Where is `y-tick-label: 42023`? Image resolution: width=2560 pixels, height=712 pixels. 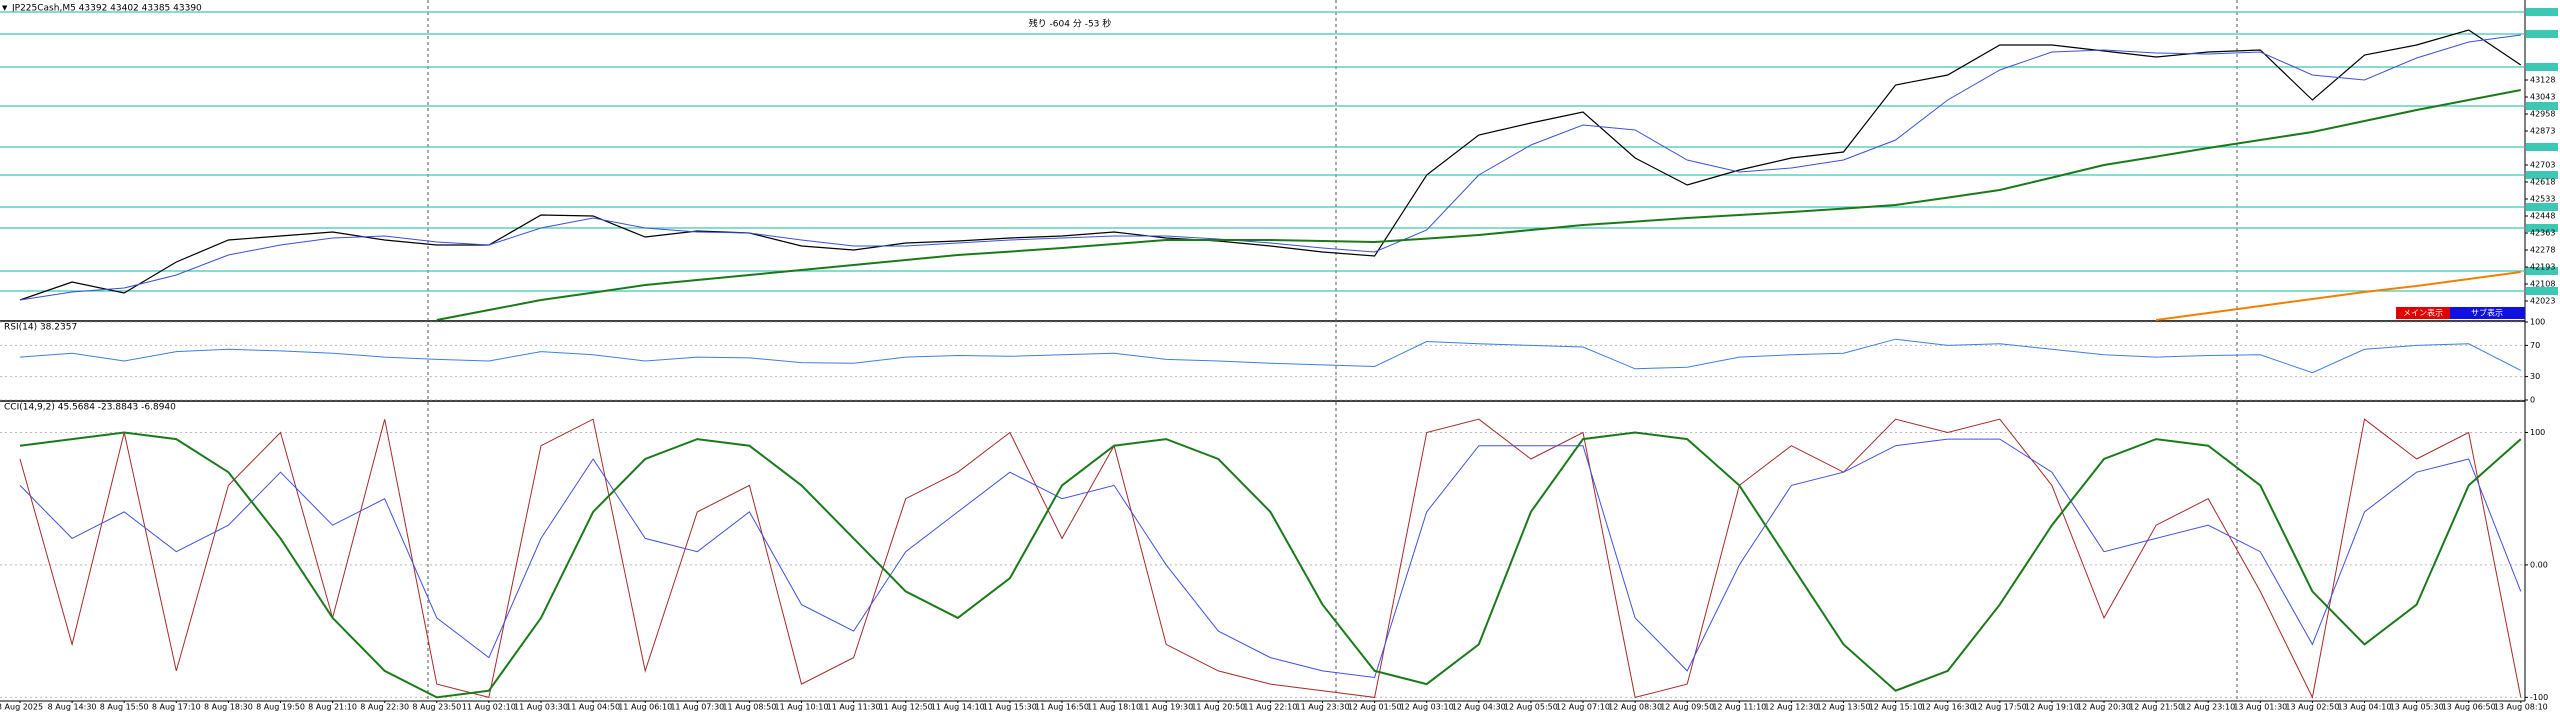 y-tick-label: 42023 is located at coordinates (2542, 301).